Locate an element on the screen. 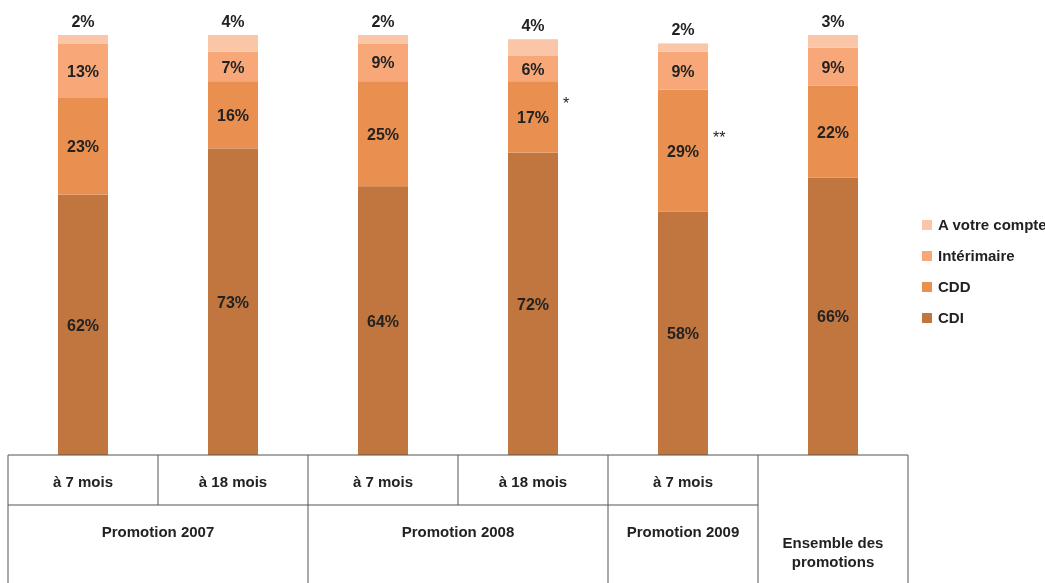  data-label: 13% is located at coordinates (83, 71).